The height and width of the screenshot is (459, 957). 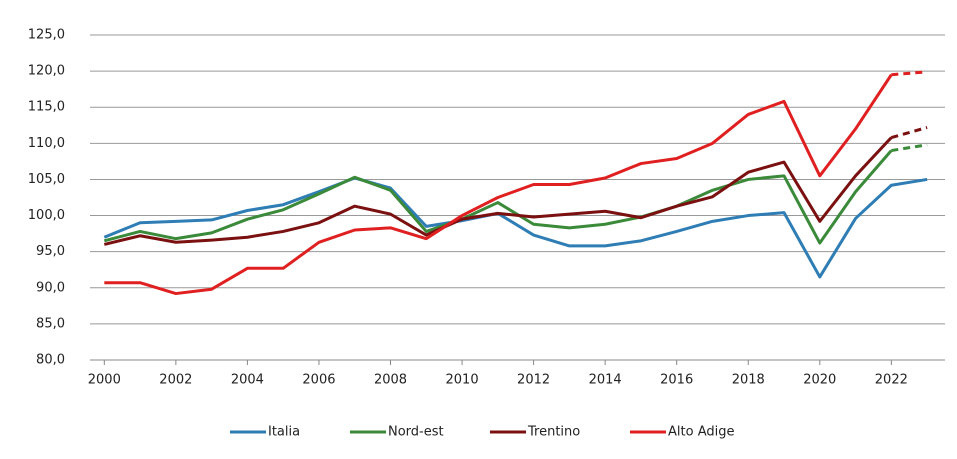 I want to click on x-tick-label: 2006, so click(x=318, y=380).